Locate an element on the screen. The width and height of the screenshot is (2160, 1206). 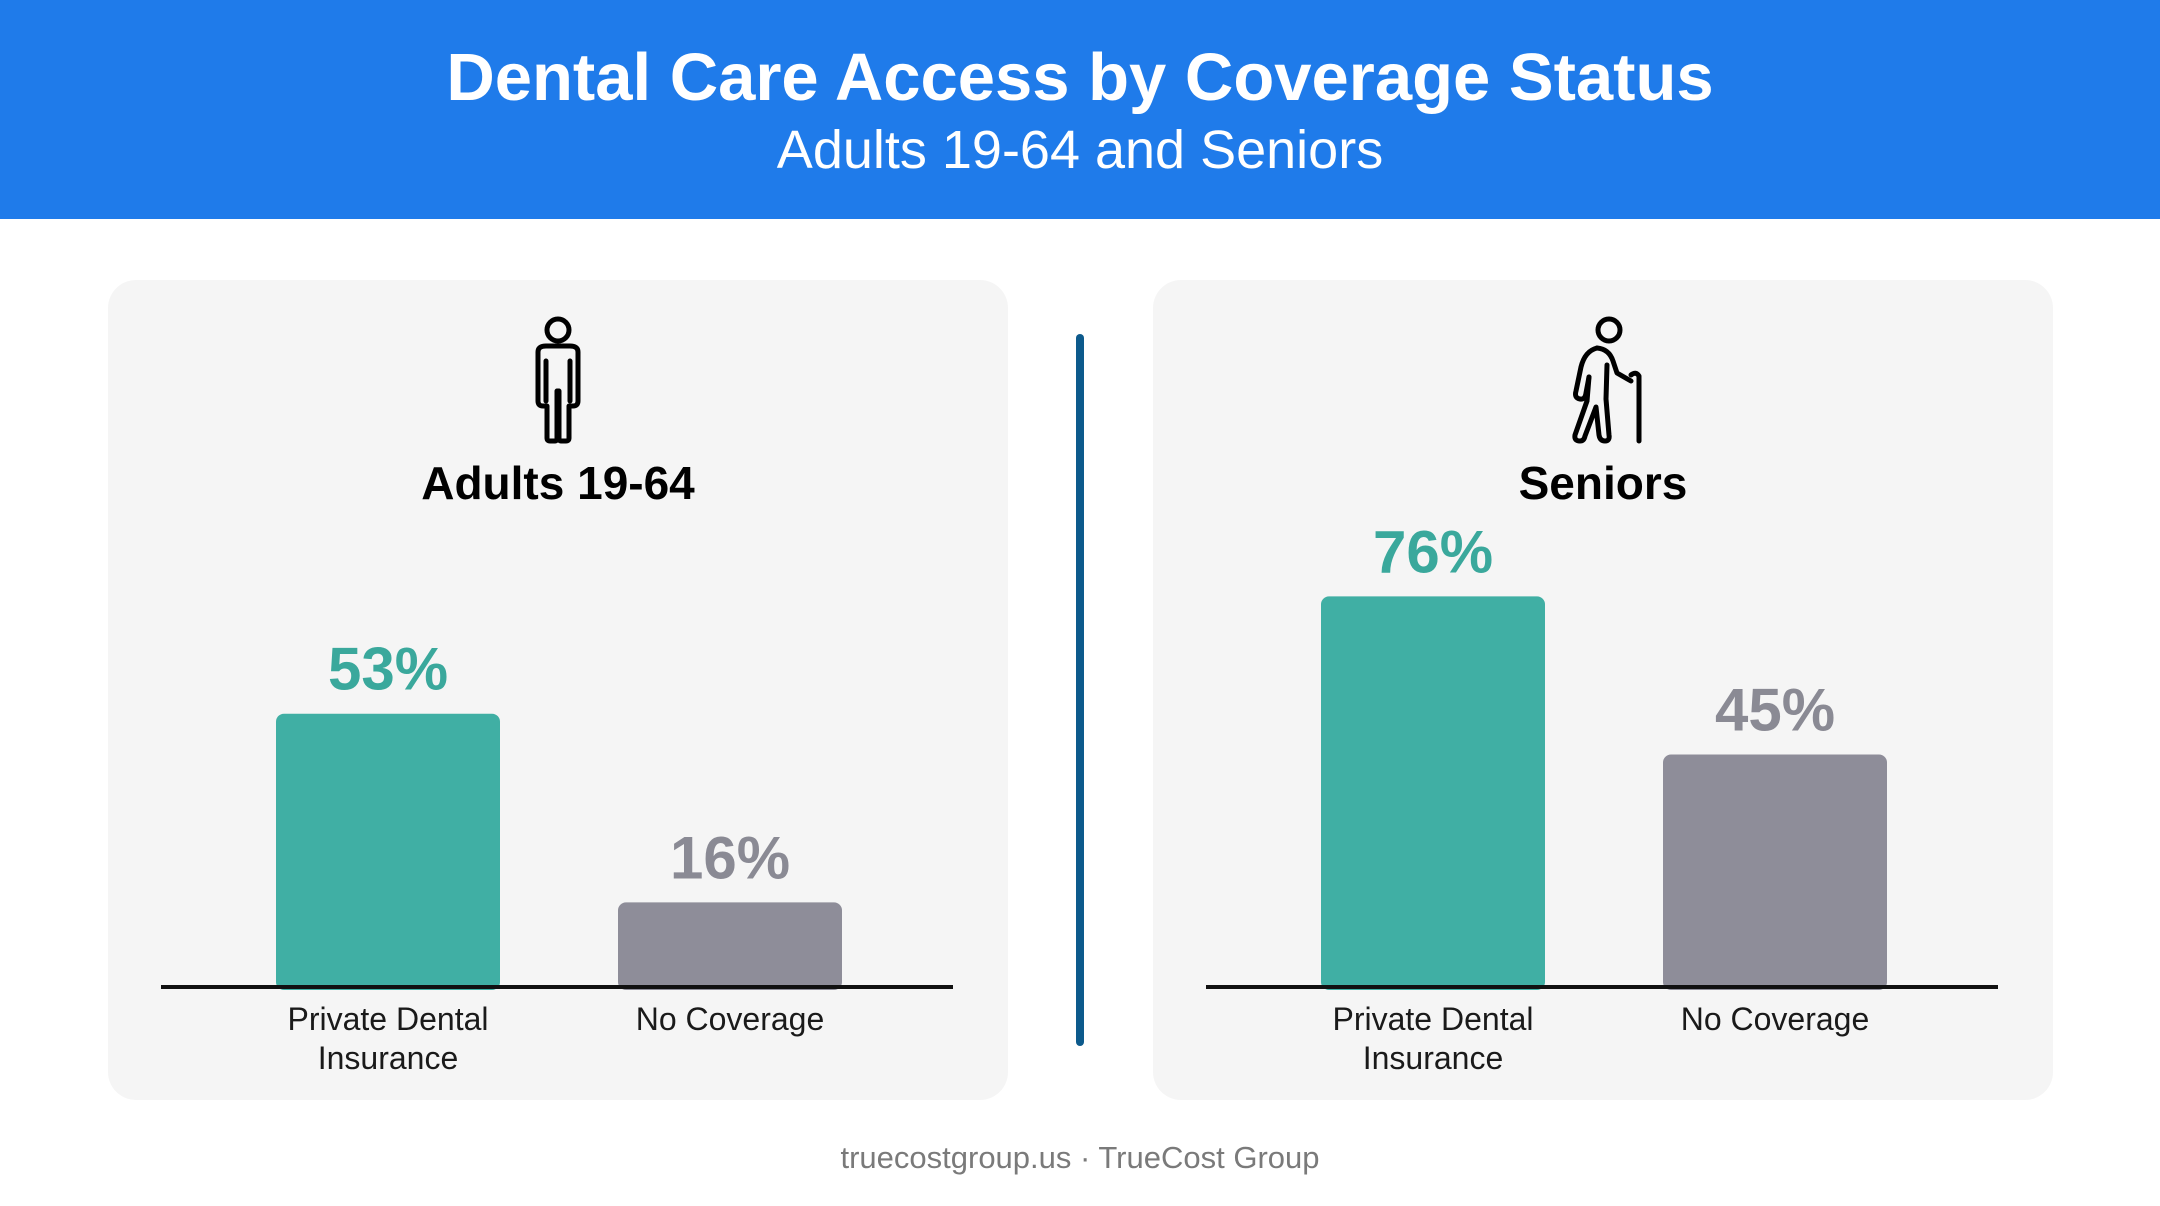
adults-panel-title: Adults 19-64 is located at coordinates (558, 483).